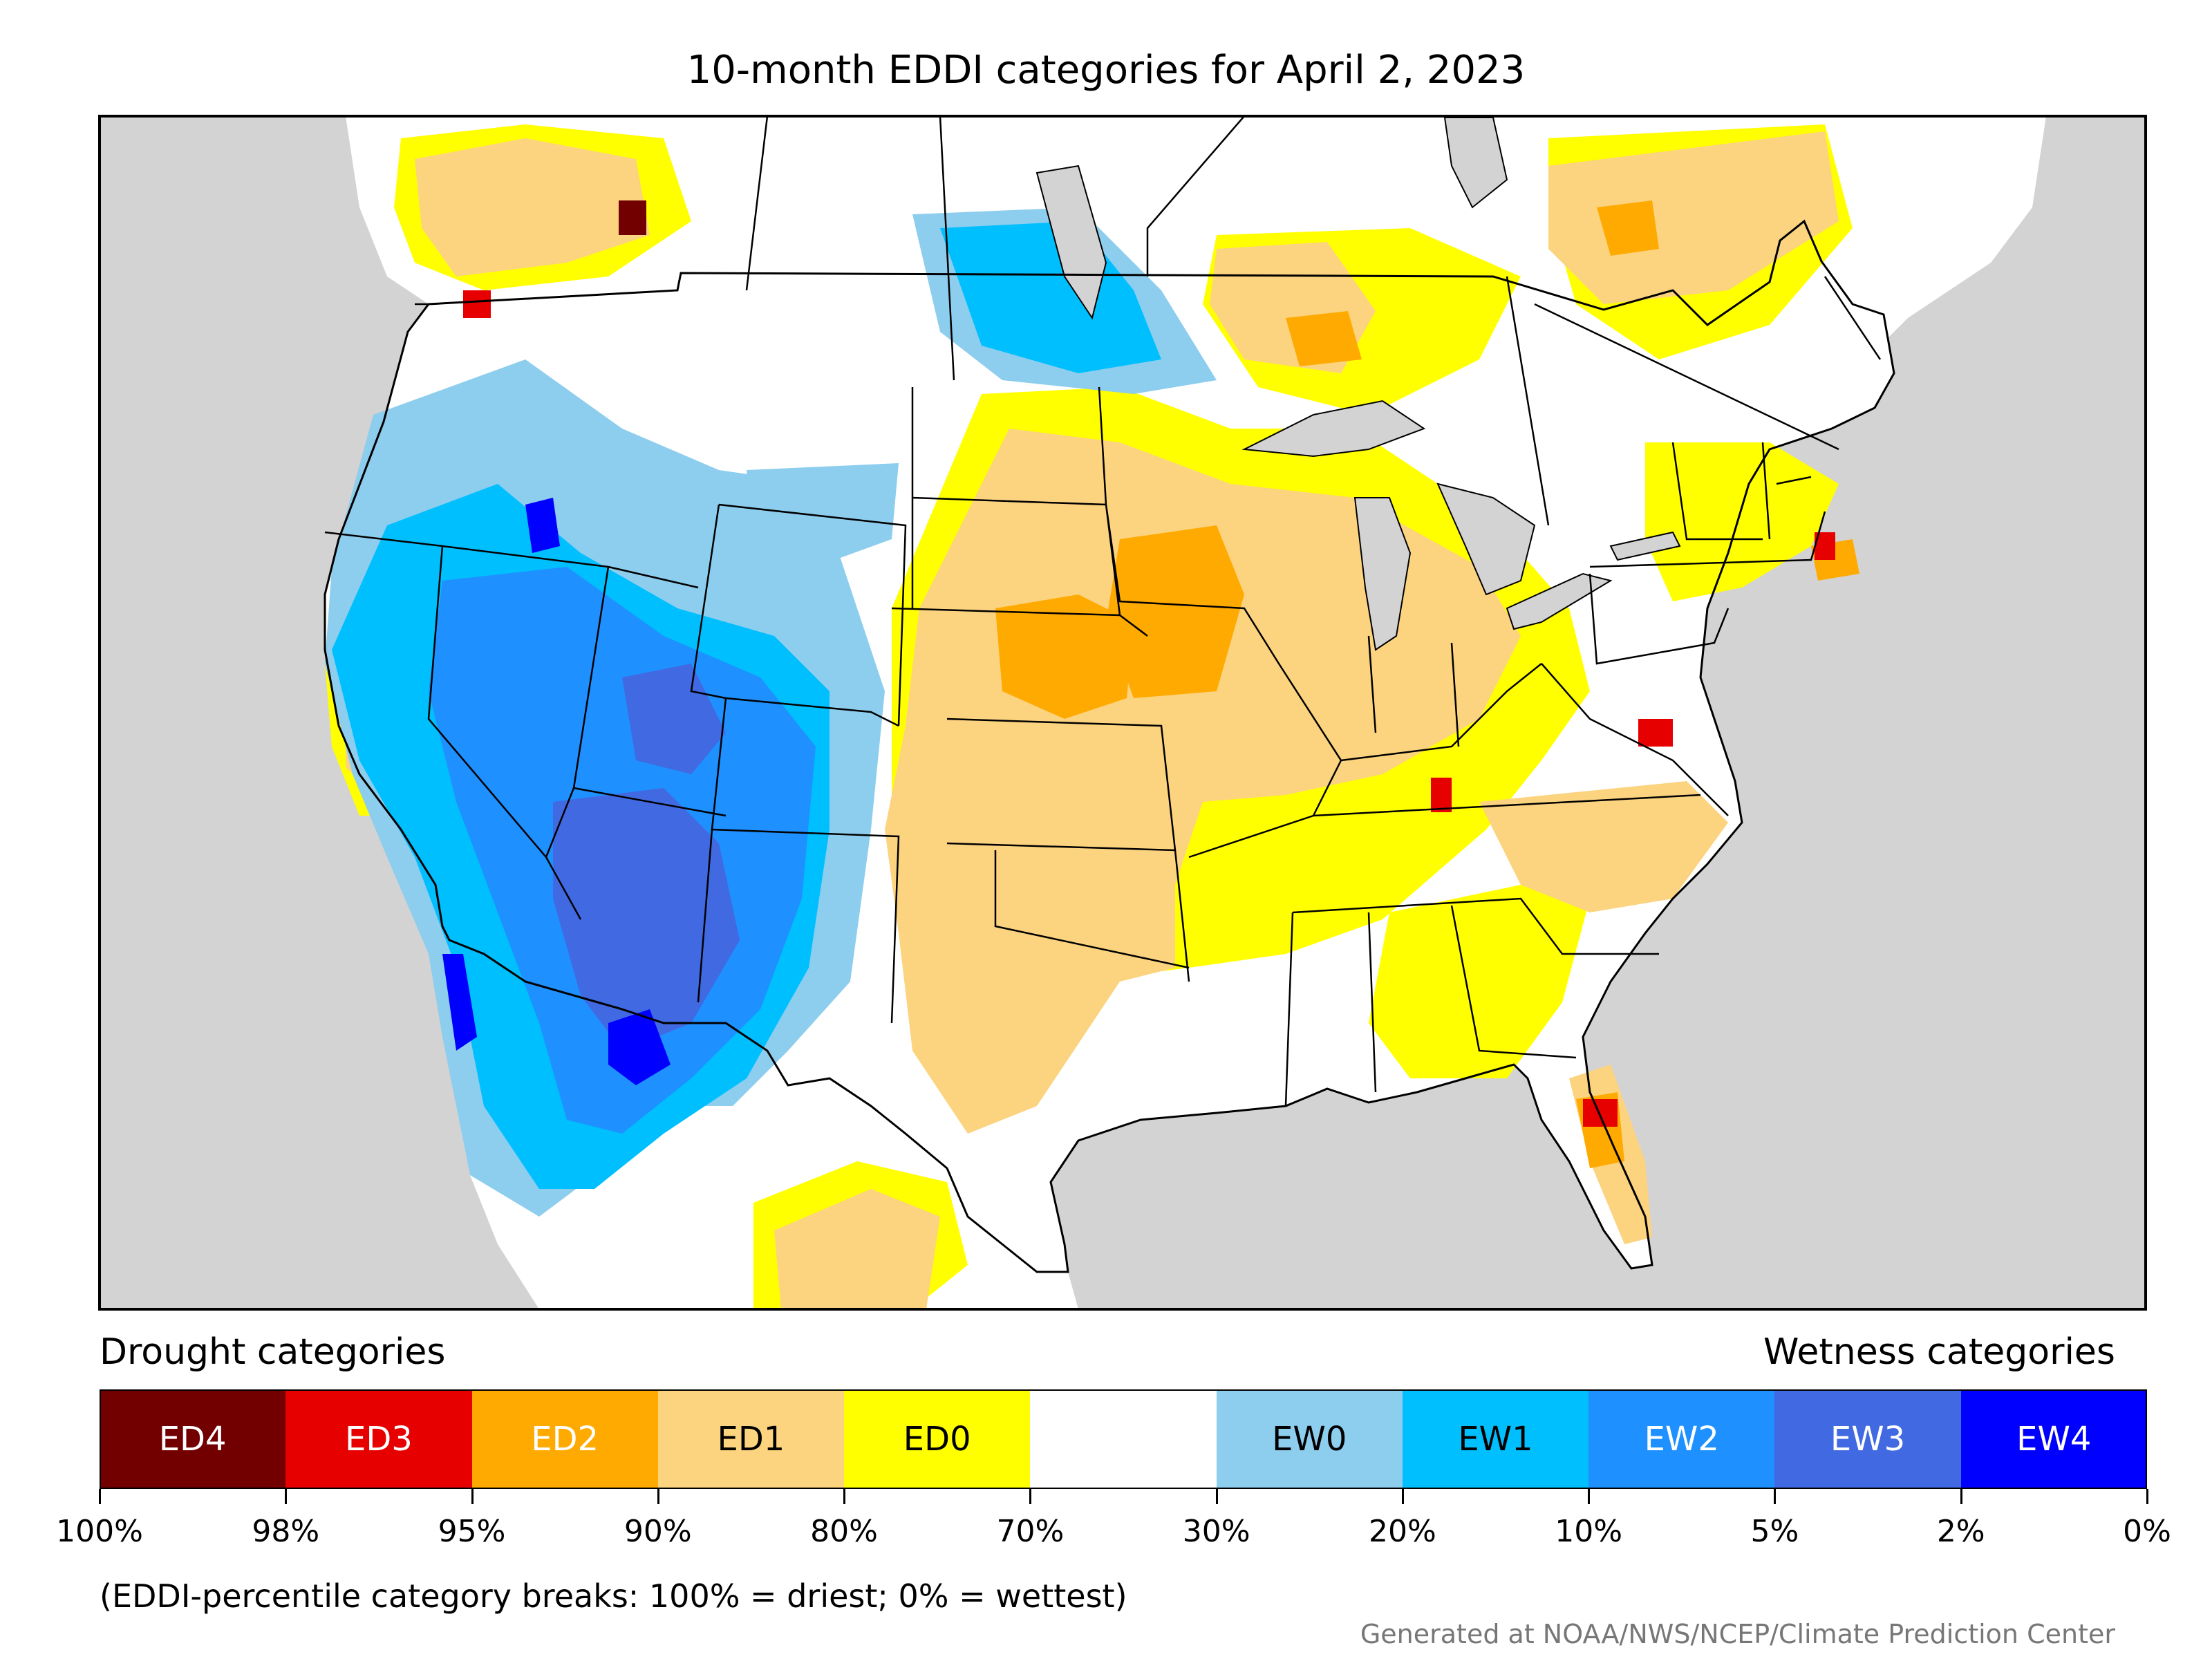  Describe the element at coordinates (844, 1531) in the screenshot. I see `colorbar-tick-label: 80%` at that location.